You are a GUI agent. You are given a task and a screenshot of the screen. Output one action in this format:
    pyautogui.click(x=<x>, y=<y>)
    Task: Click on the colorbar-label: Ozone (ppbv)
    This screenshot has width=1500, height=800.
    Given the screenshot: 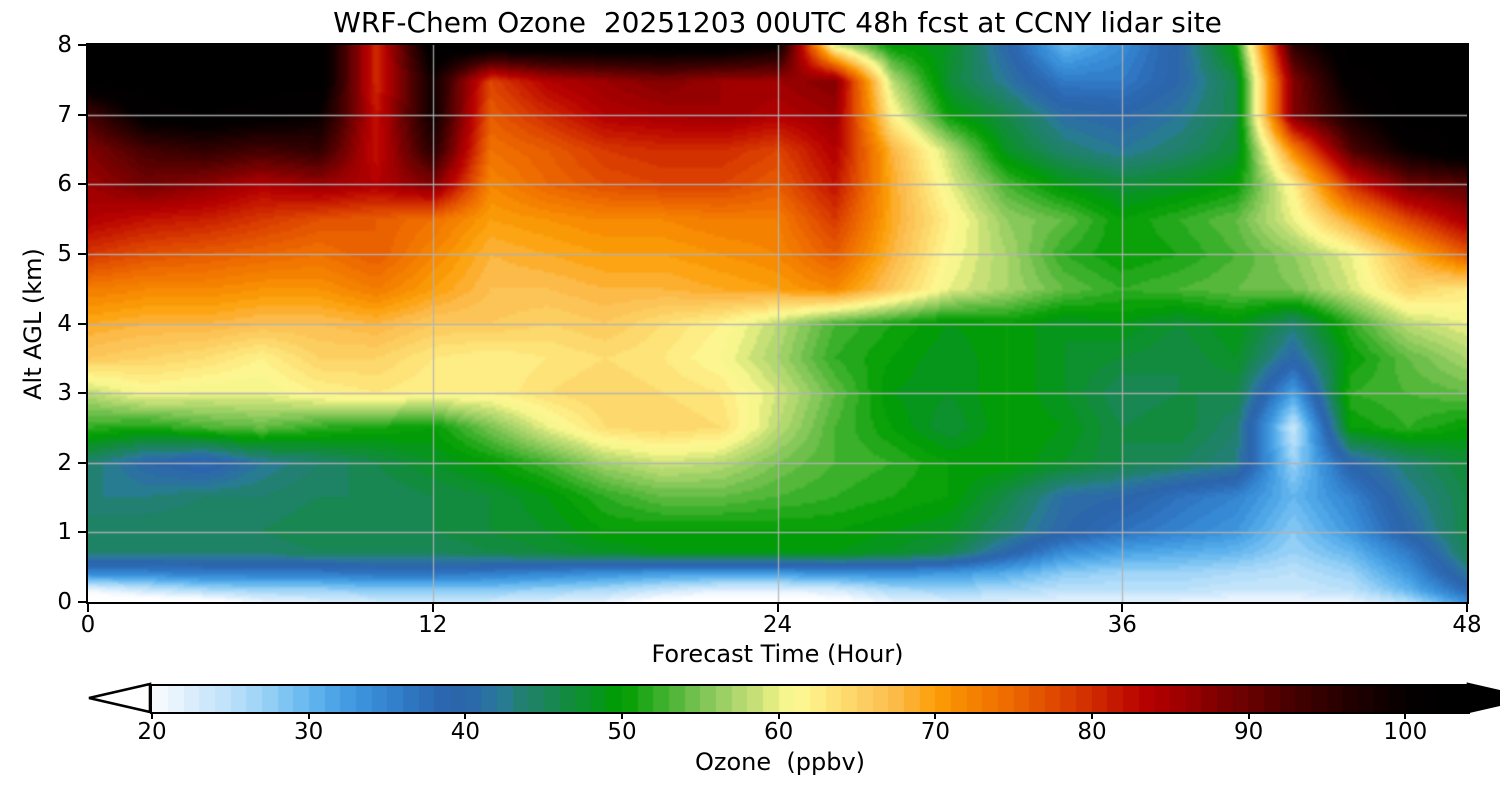 What is the action you would take?
    pyautogui.click(x=780, y=762)
    